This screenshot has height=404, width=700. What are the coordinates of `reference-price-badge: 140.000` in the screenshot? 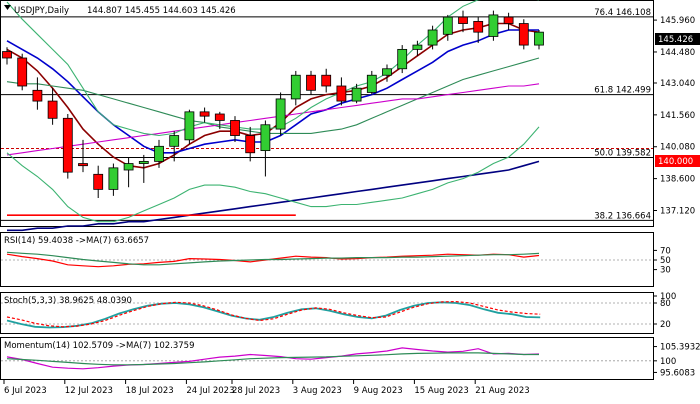 It's located at (677, 161).